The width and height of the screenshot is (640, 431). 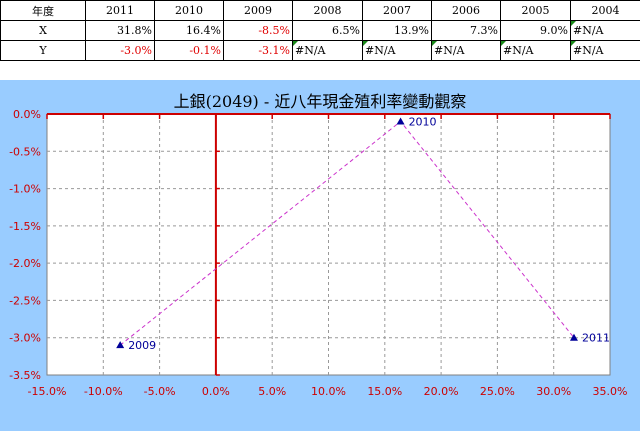 I want to click on data-point-label: 2009, so click(x=142, y=345).